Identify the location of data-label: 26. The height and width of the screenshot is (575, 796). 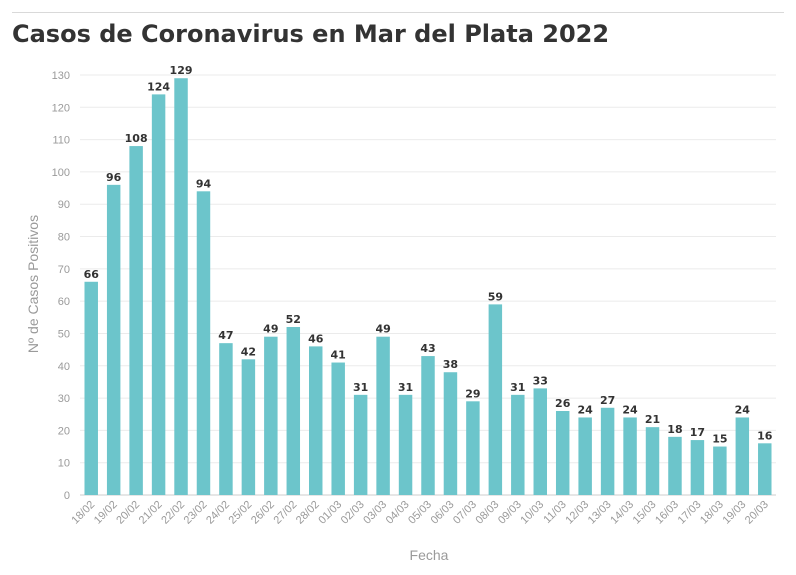
(563, 403).